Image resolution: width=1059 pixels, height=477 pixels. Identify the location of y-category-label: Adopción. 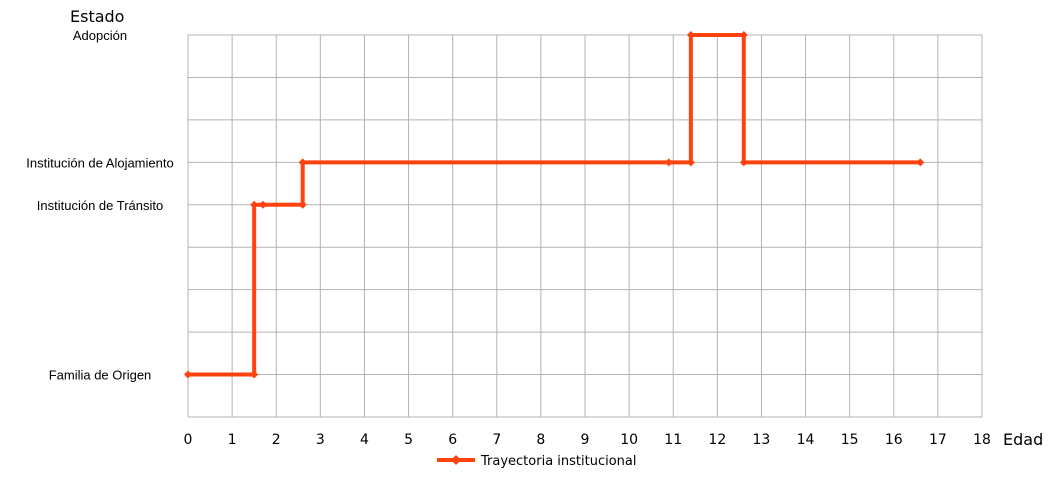
(100, 35).